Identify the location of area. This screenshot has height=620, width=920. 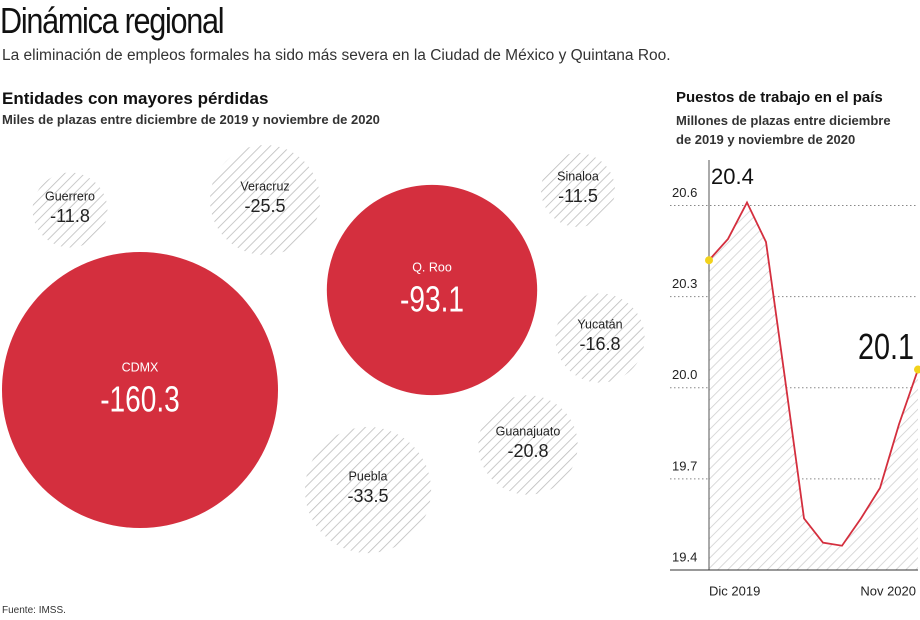
(813, 386).